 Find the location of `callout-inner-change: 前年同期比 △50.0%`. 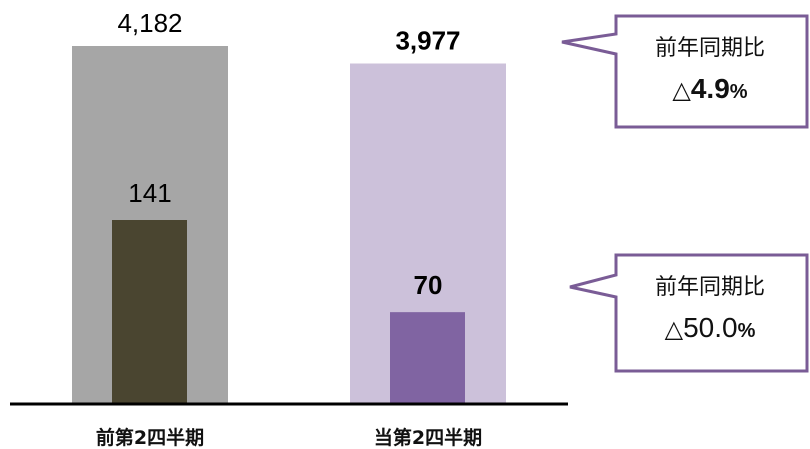

callout-inner-change: 前年同期比 △50.0% is located at coordinates (688, 313).